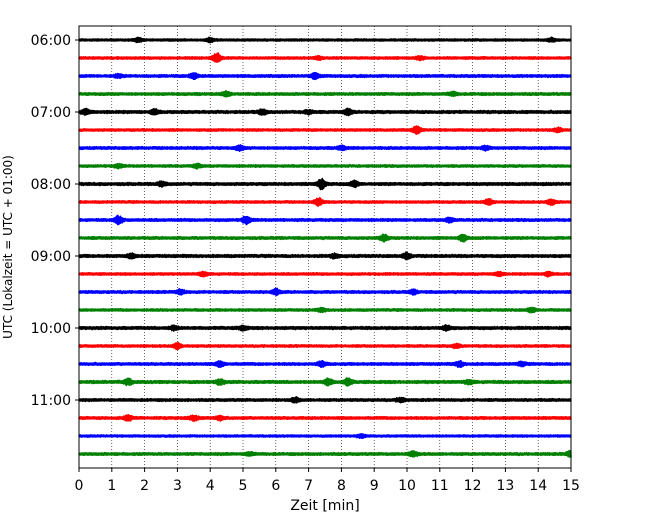 This screenshot has height=520, width=650. Describe the element at coordinates (144, 486) in the screenshot. I see `x-tick-label-2: 2` at that location.